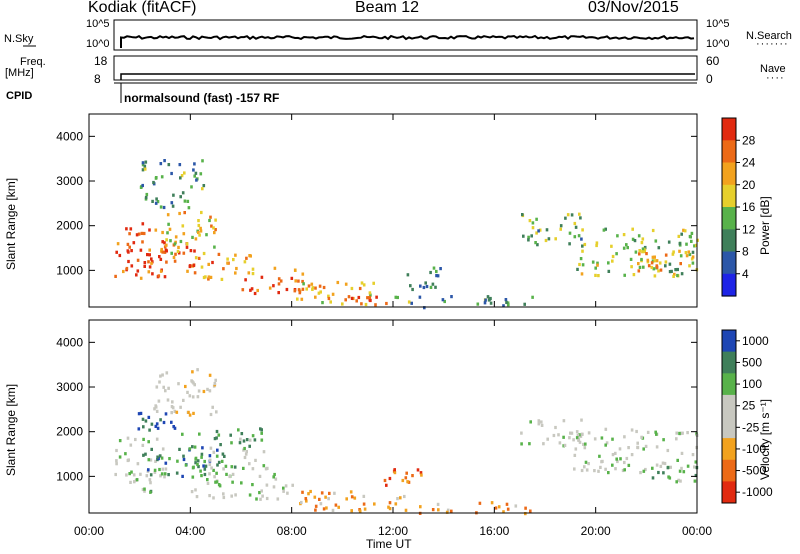  Describe the element at coordinates (765, 439) in the screenshot. I see `velocity-colorbar-label: Velocity [m s⁻¹]` at that location.